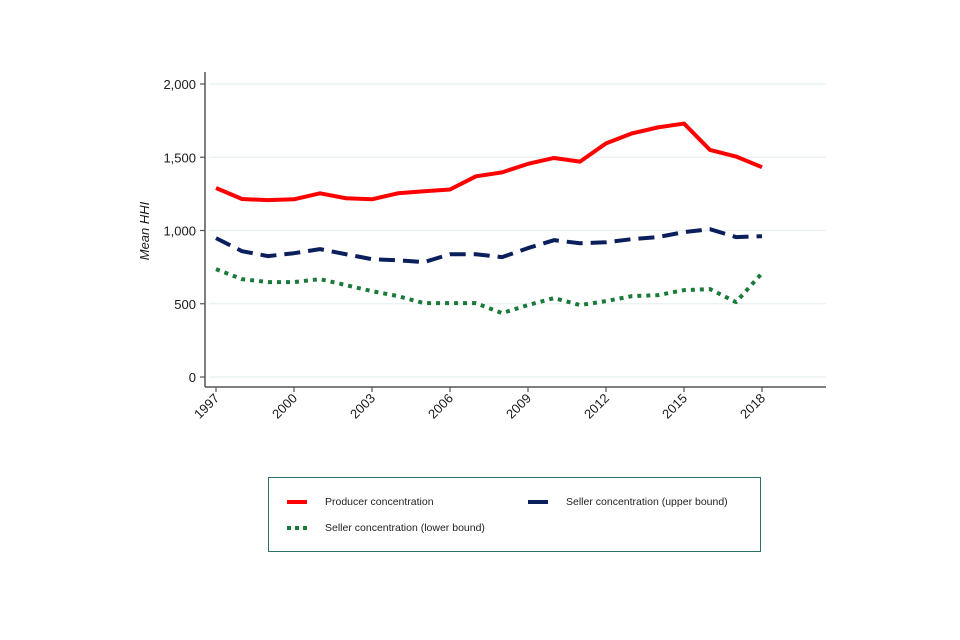 The height and width of the screenshot is (640, 960). Describe the element at coordinates (596, 406) in the screenshot. I see `x-tick-label: 2012` at that location.